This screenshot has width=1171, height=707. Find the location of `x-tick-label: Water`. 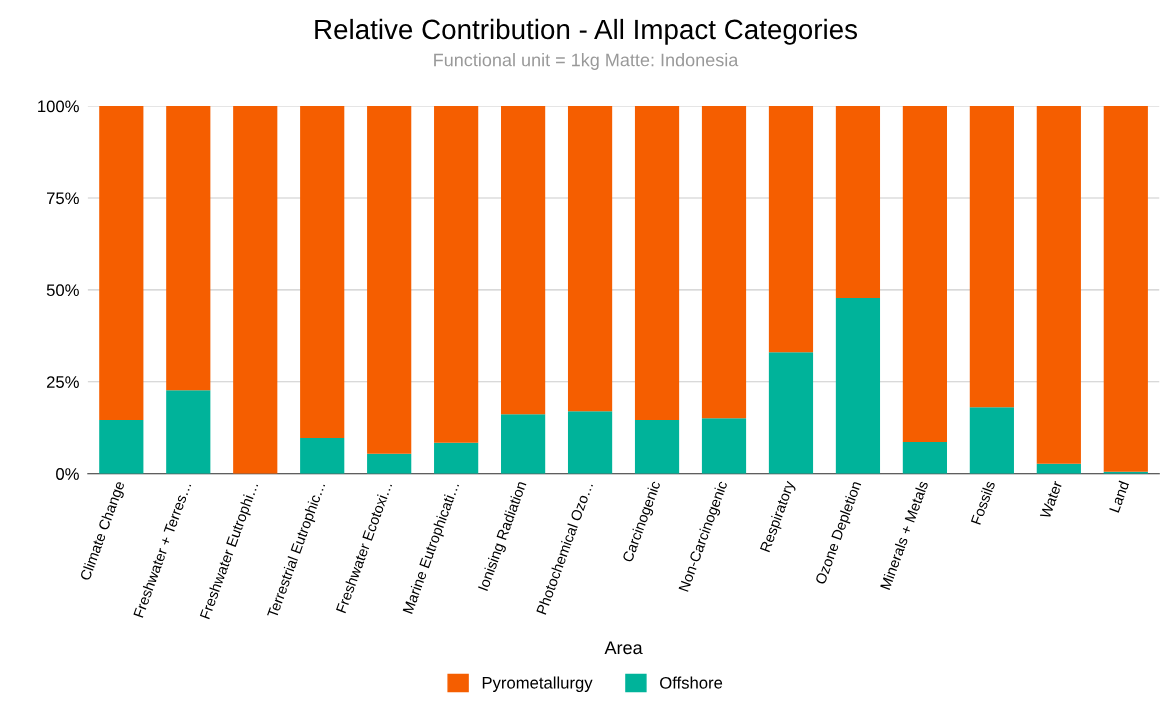

x-tick-label: Water is located at coordinates (1051, 500).